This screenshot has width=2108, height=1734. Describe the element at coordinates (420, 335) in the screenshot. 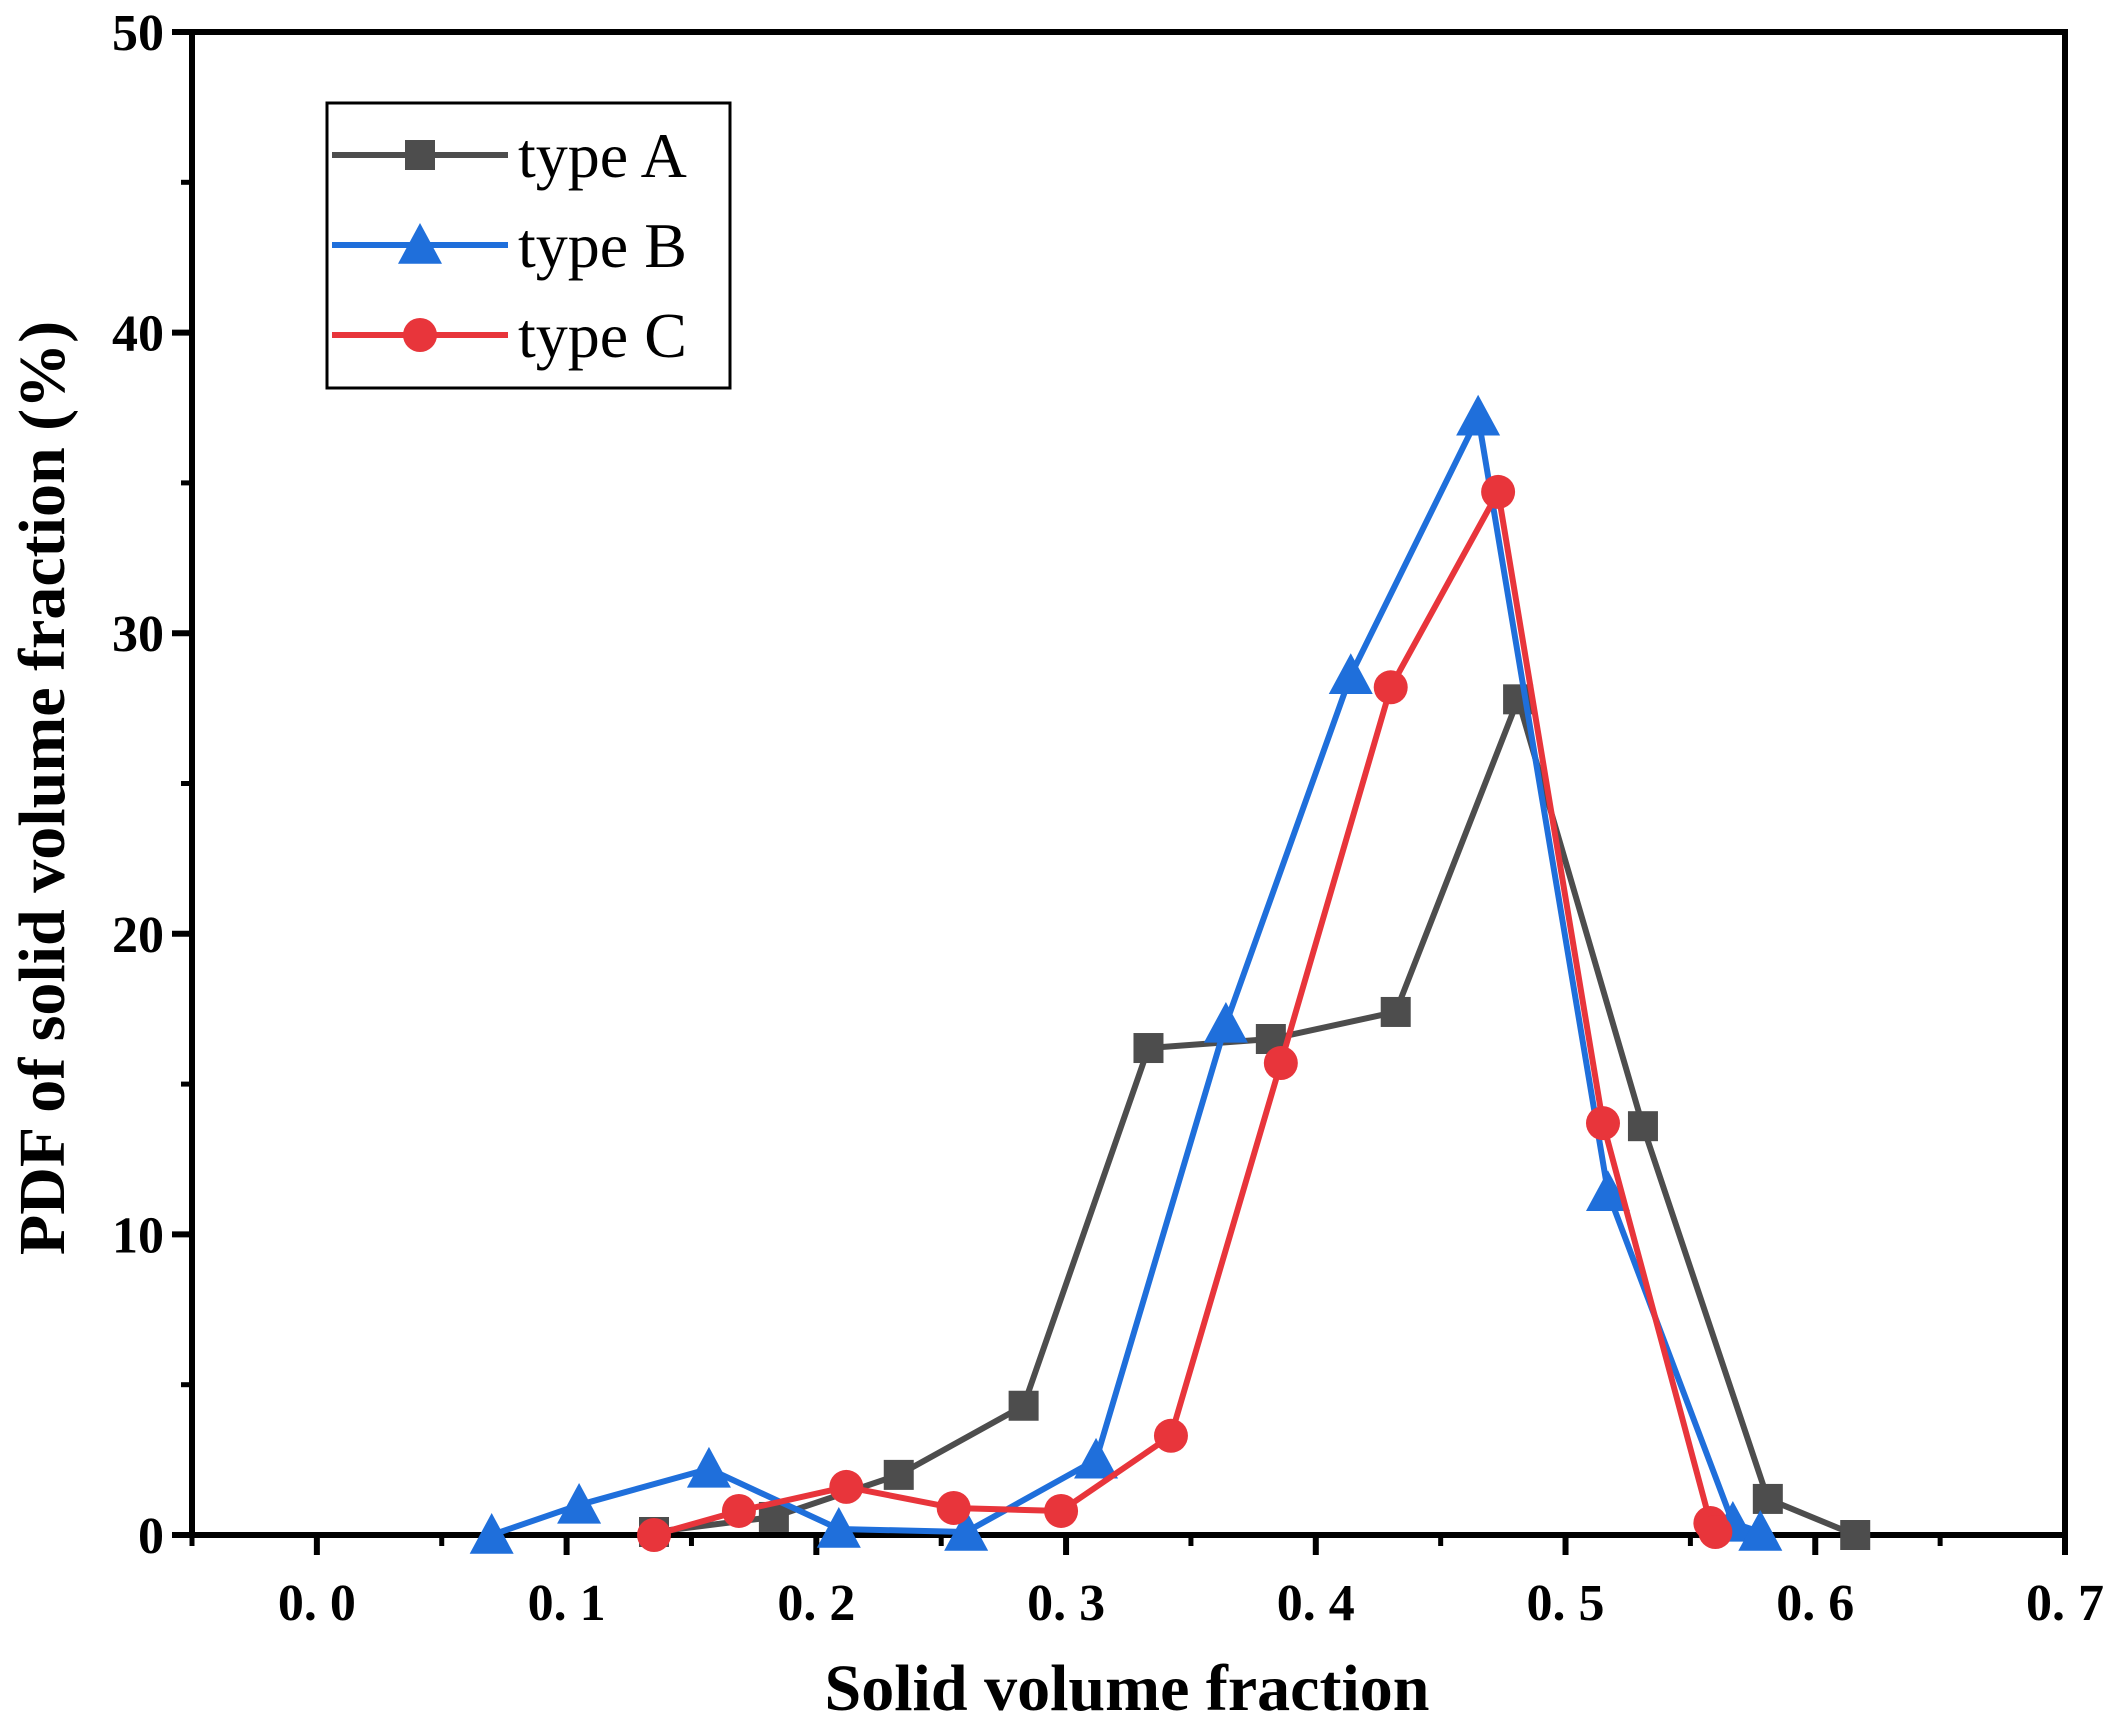

I see `legend-marker-type-c` at that location.